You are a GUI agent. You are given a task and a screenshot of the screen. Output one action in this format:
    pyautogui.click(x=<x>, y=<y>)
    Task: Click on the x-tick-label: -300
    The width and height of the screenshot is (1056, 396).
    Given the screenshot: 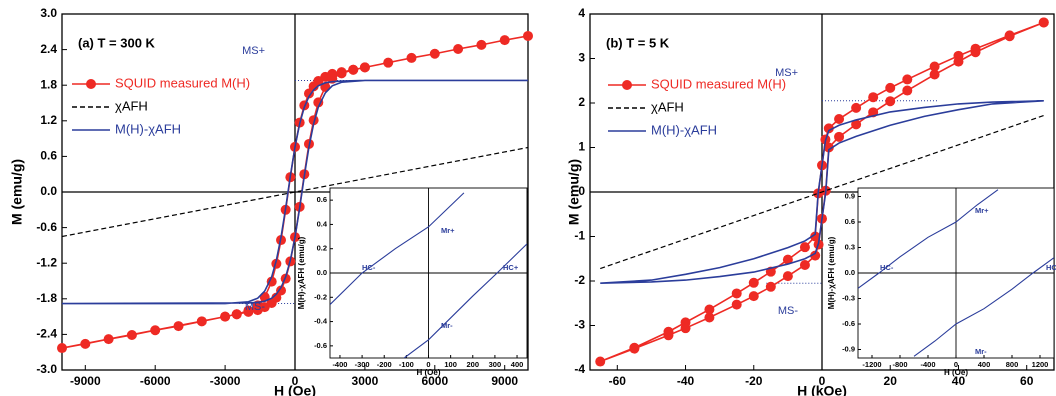 What is the action you would take?
    pyautogui.click(x=362, y=364)
    